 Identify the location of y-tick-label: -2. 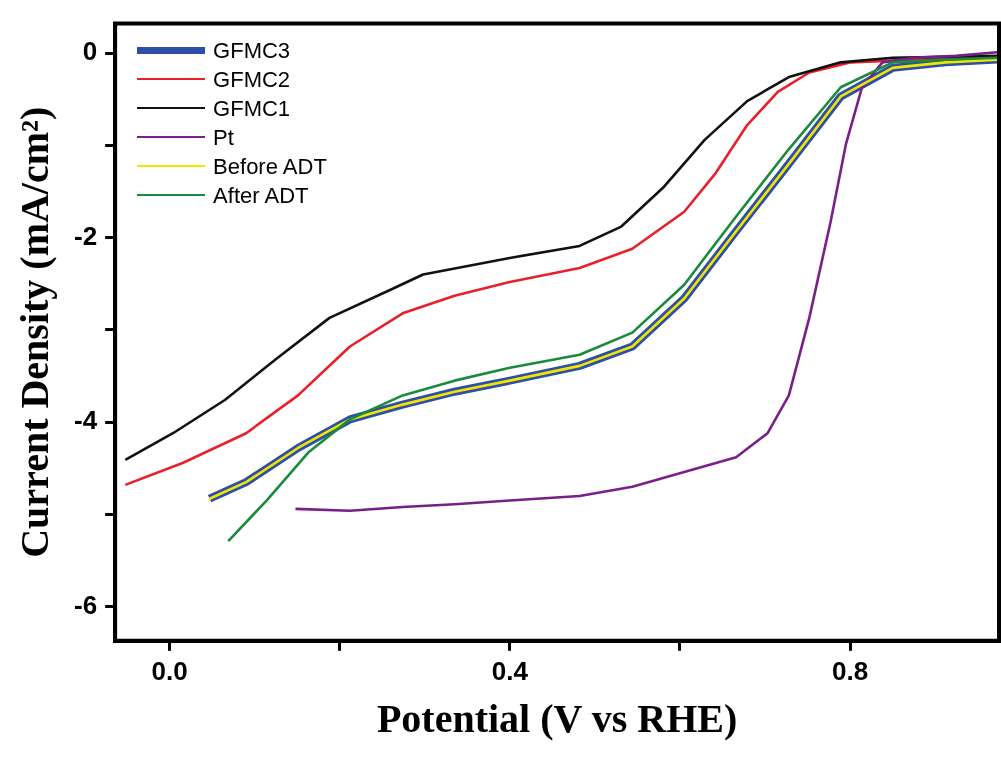
(85, 235).